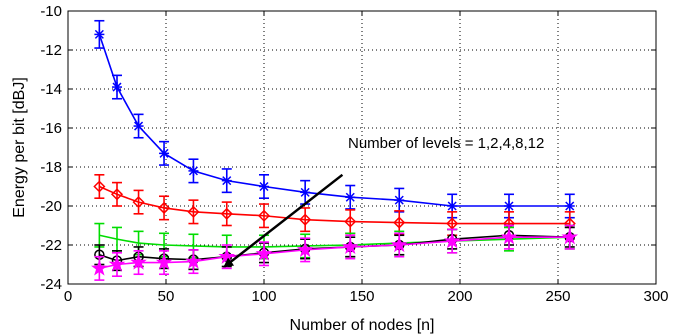  What do you see at coordinates (362, 325) in the screenshot?
I see `x-axis-label: Number of nodes [n]` at bounding box center [362, 325].